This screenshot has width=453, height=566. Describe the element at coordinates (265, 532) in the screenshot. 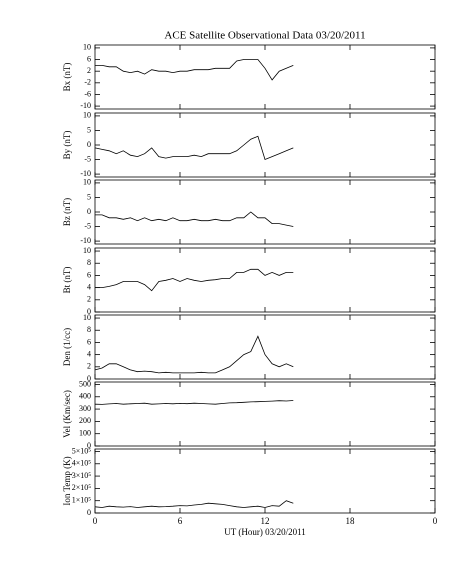

I see `x-axis-label: UT (Hour) 03/20/2011` at that location.